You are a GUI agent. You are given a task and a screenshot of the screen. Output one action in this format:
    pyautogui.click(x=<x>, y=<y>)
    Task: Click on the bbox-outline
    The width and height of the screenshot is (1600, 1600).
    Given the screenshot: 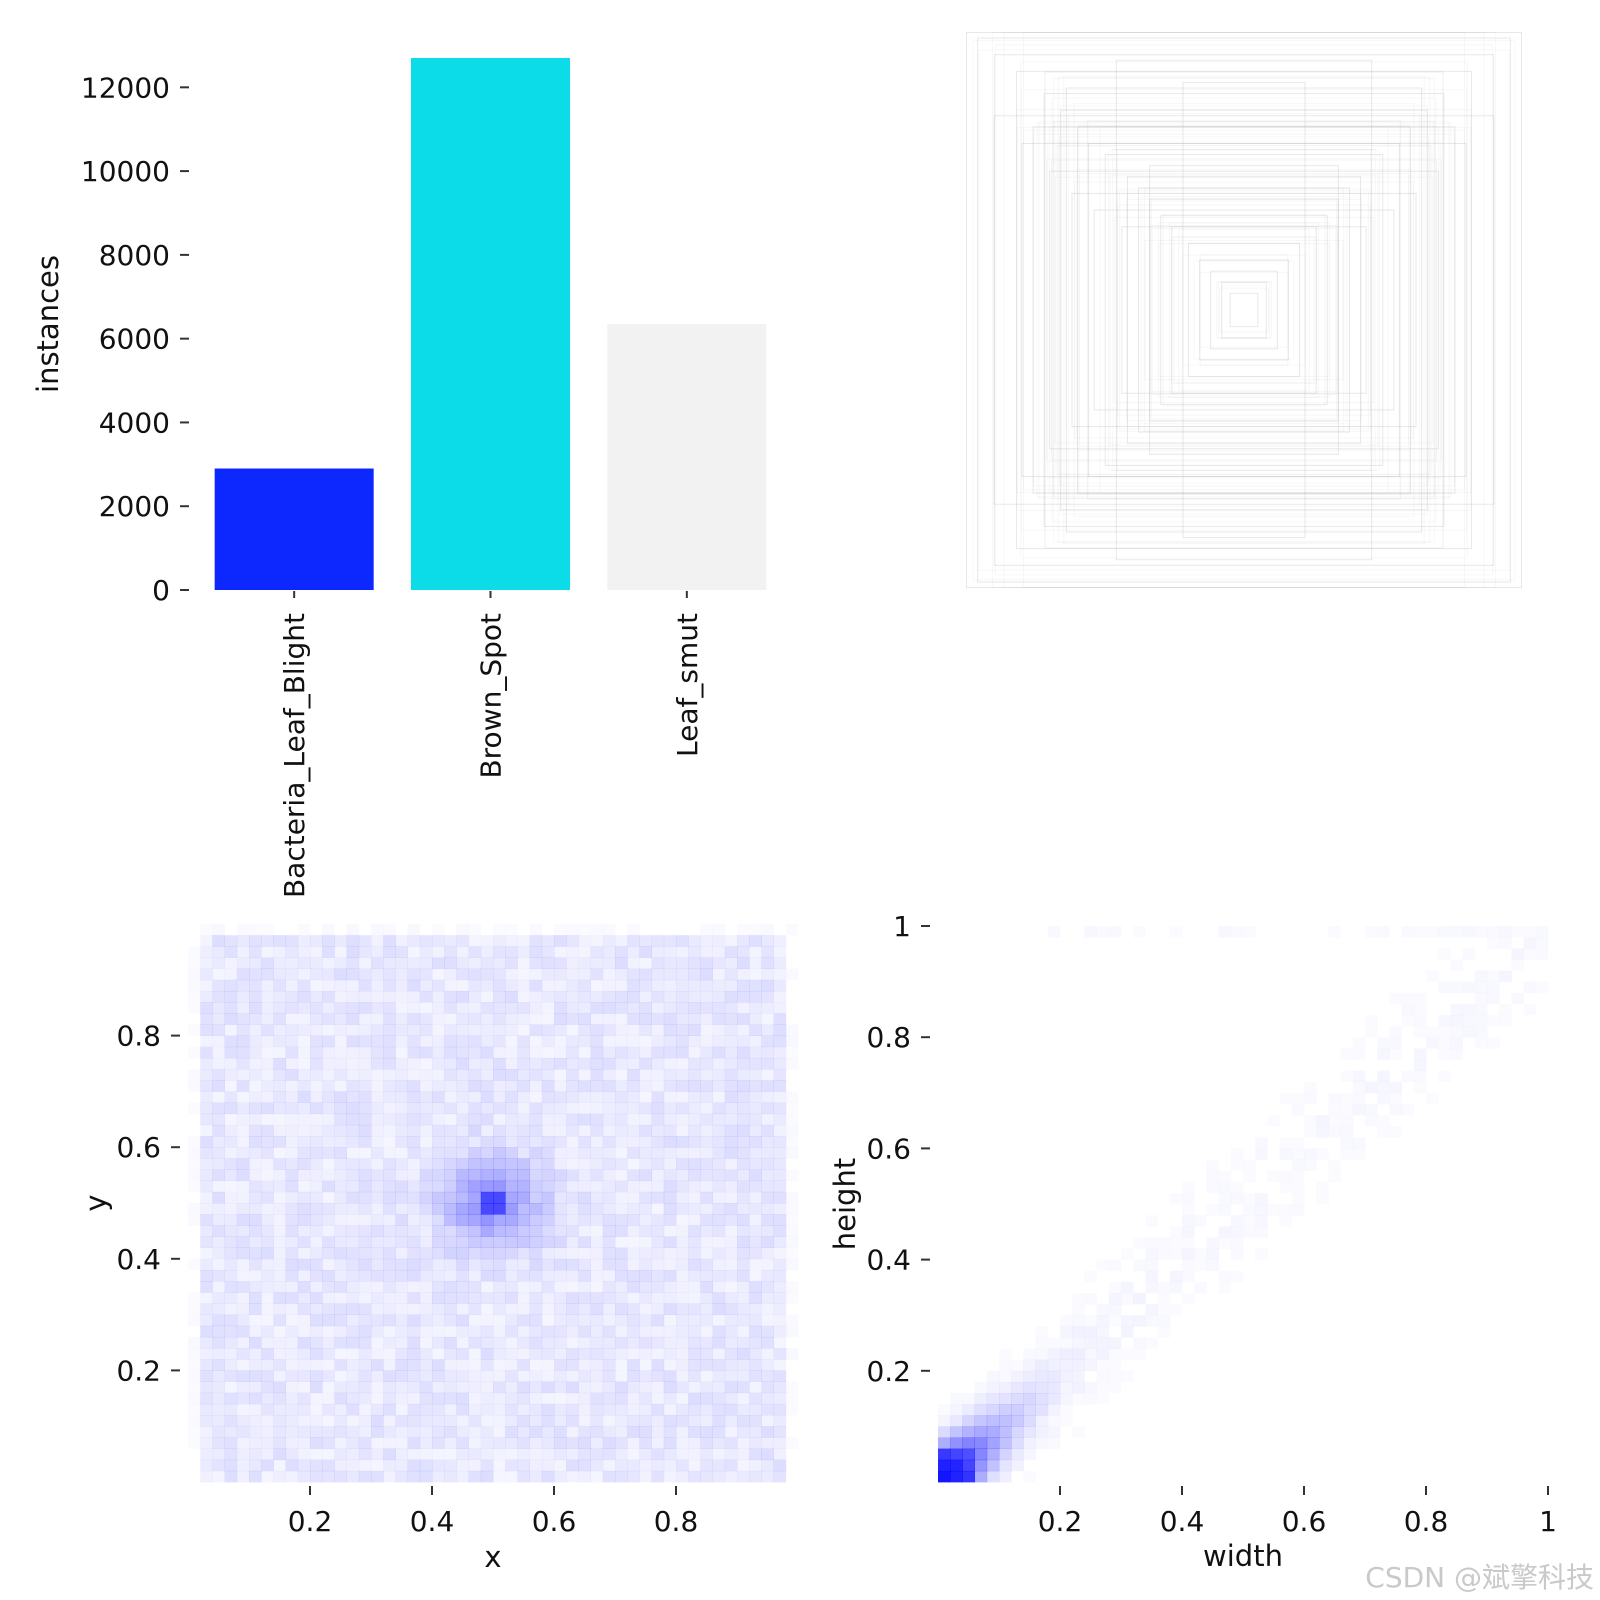 What is the action you would take?
    pyautogui.click(x=1244, y=310)
    